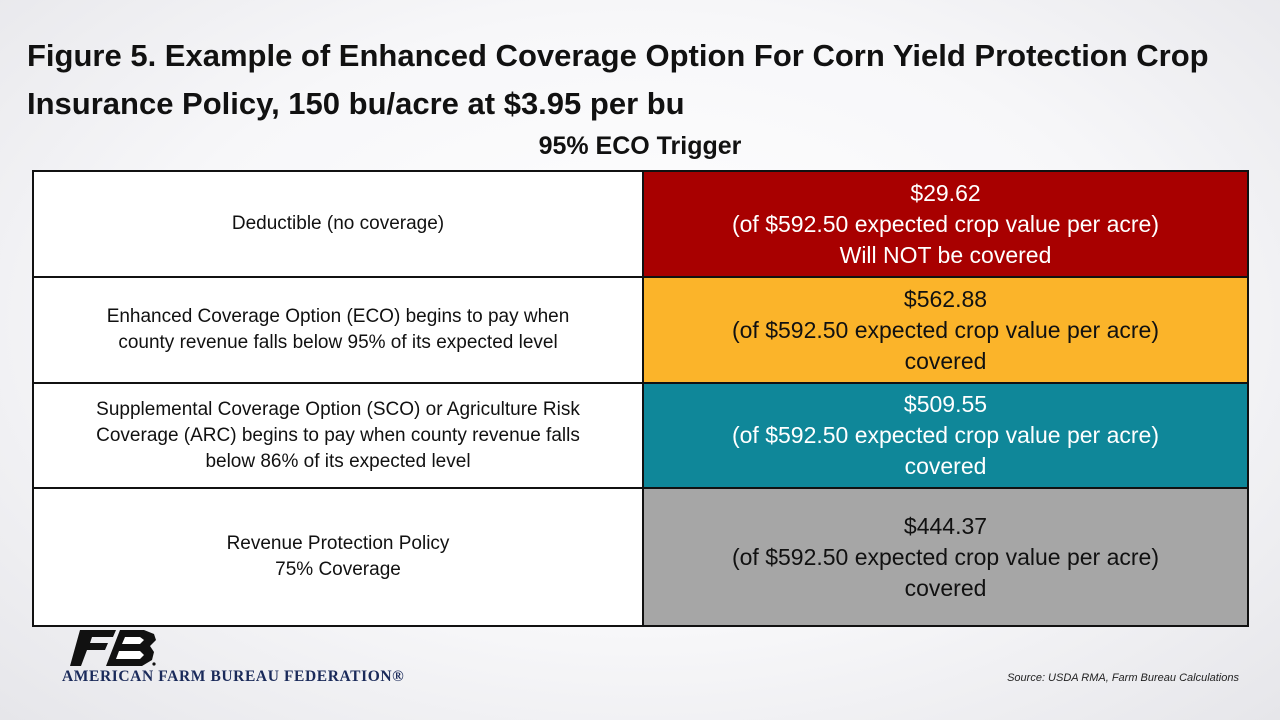 The height and width of the screenshot is (720, 1280). I want to click on coverage-label-line: below 86% of its expected level, so click(338, 461).